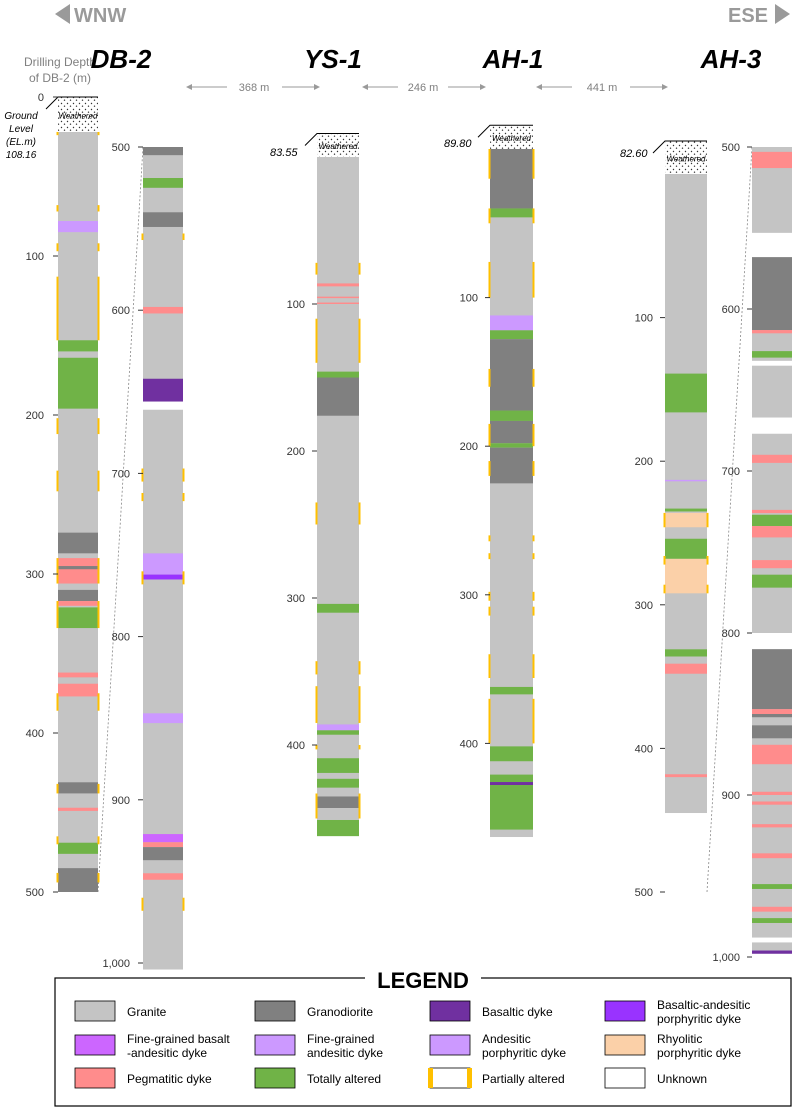 The image size is (800, 1113). Describe the element at coordinates (340, 1012) in the screenshot. I see `legend-label: Granodiorite` at that location.